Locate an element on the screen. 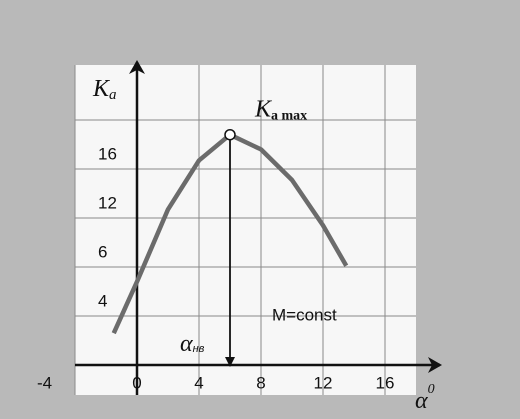 This screenshot has width=520, height=419. y-tick-label: 12 is located at coordinates (107, 202).